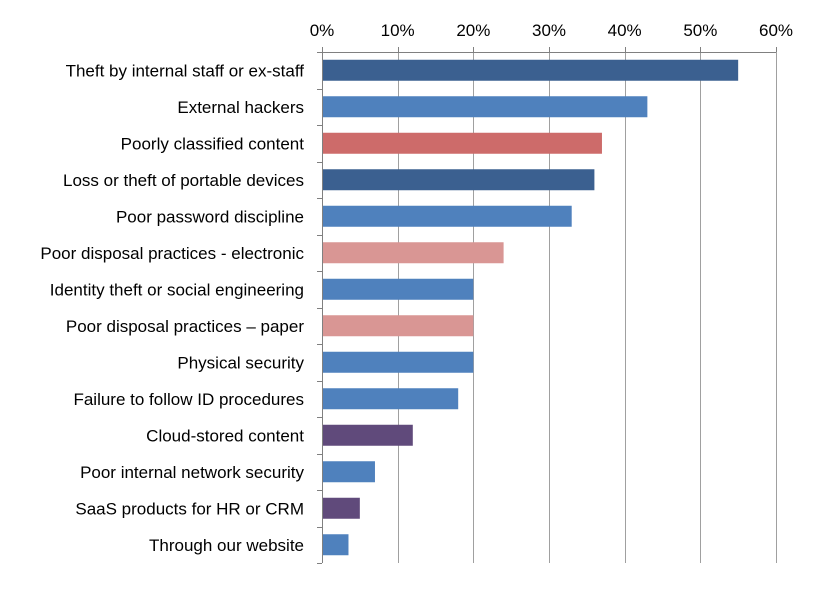  Describe the element at coordinates (549, 30) in the screenshot. I see `x-tick-label: 30%` at that location.